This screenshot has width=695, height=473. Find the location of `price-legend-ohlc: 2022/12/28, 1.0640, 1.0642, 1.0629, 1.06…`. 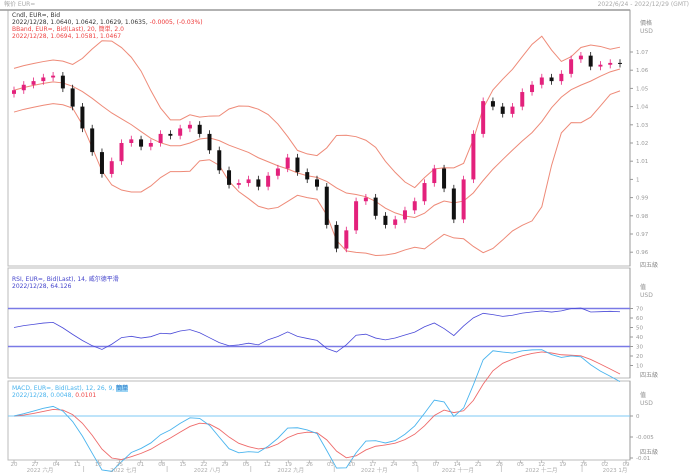

price-legend-ohlc: 2022/12/28, 1.0640, 1.0642, 1.0629, 1.06… is located at coordinates (107, 22).